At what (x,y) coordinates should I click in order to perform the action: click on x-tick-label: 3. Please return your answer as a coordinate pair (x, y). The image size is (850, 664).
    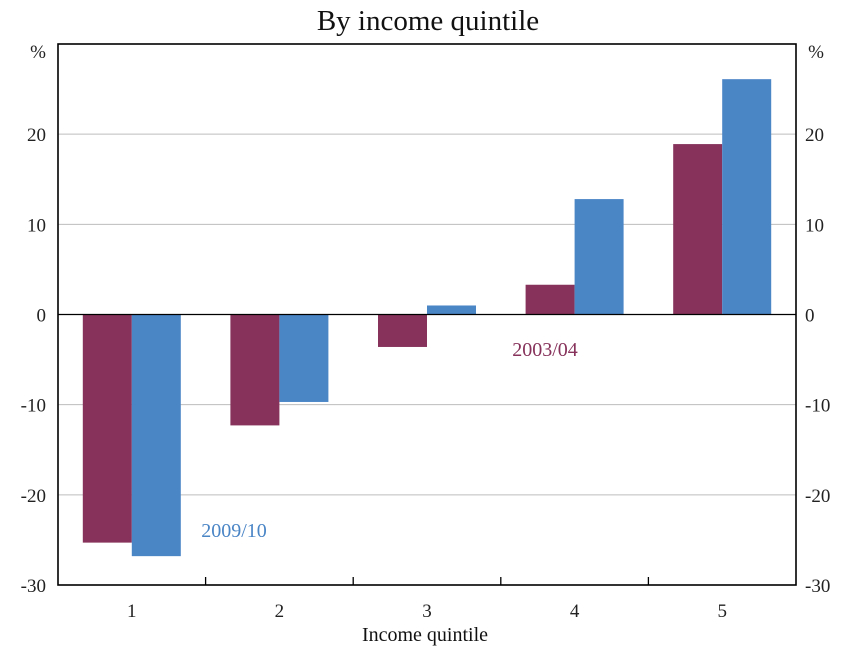
    Looking at the image, I should click on (427, 611).